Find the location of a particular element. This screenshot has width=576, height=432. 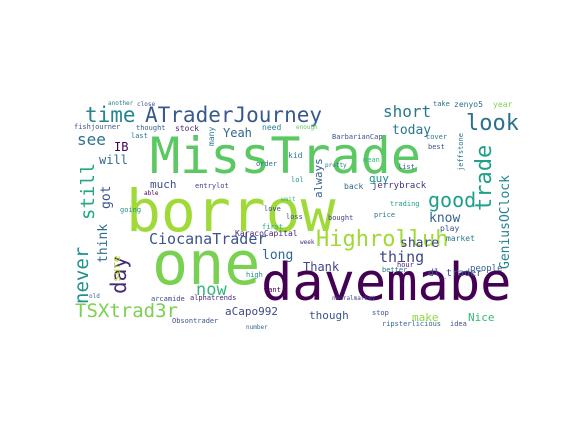

word-mean: mean is located at coordinates (371, 160).